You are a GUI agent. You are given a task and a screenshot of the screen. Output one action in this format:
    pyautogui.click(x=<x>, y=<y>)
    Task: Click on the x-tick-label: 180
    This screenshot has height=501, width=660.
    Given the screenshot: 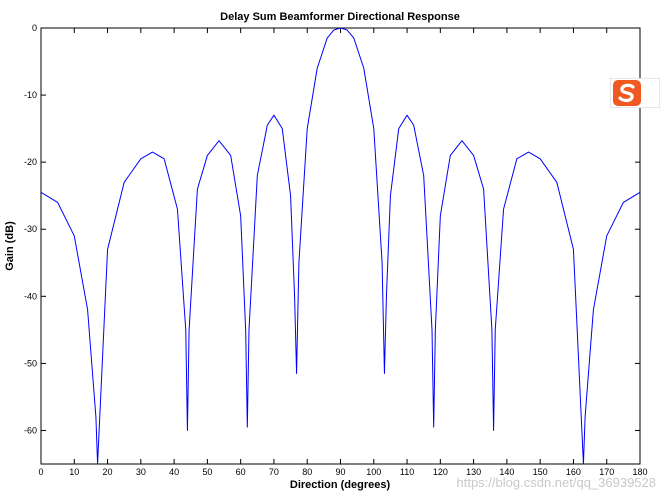 What is the action you would take?
    pyautogui.click(x=639, y=472)
    